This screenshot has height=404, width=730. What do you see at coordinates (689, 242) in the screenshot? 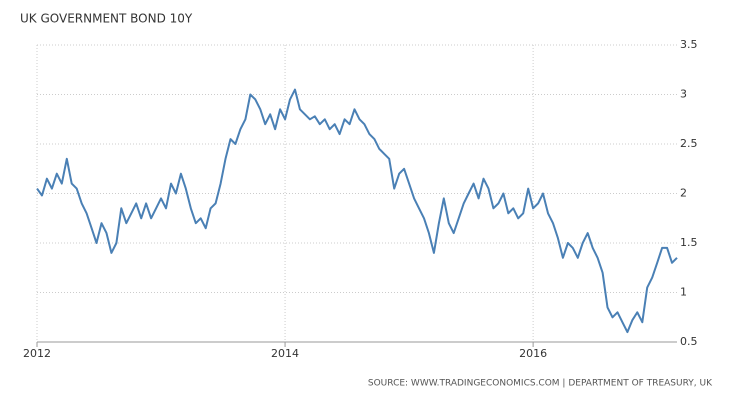
I see `y-tick-label: 1.5` at bounding box center [689, 242].